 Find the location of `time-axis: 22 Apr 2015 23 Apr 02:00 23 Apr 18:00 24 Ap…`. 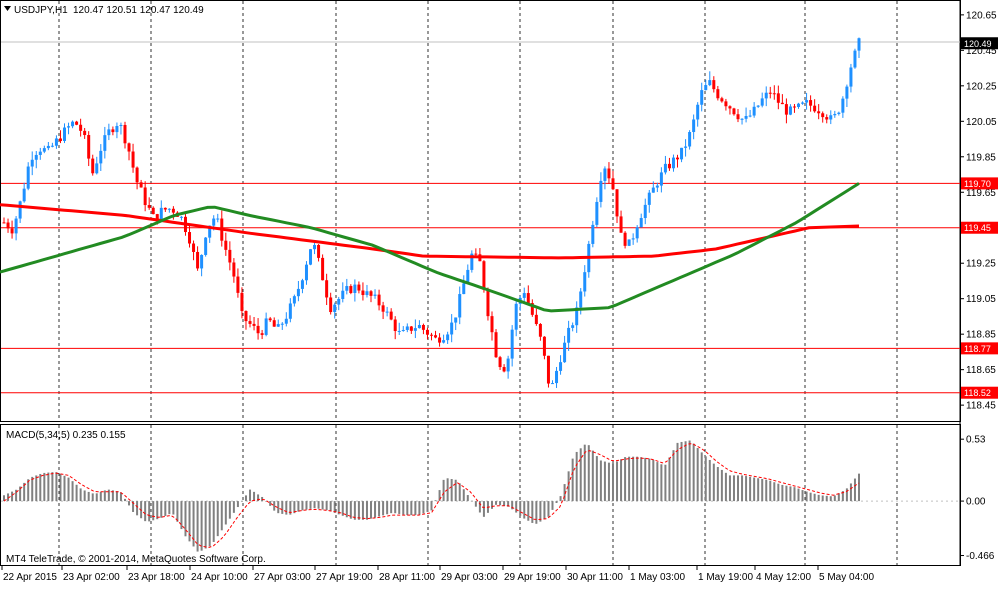

time-axis: 22 Apr 2015 23 Apr 02:00 23 Apr 18:00 24 Ap… is located at coordinates (437, 574).